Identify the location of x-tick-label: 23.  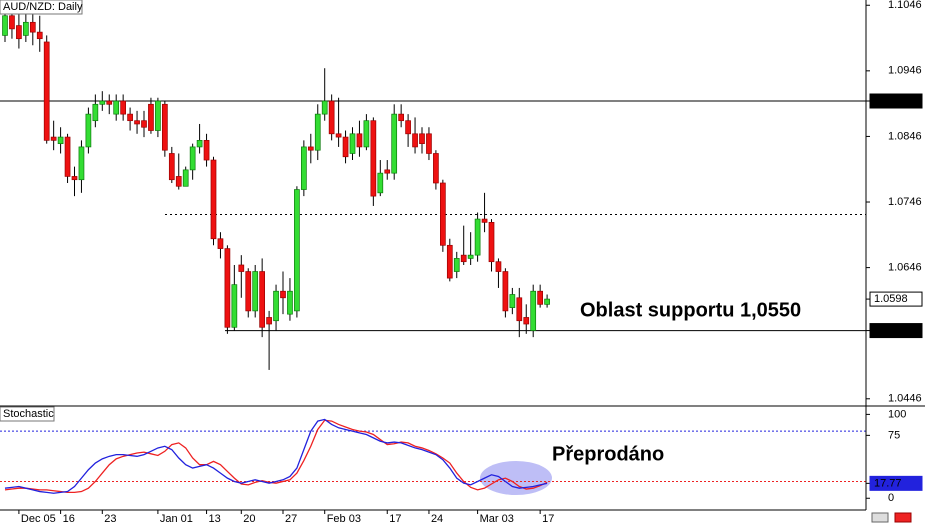
(110, 519).